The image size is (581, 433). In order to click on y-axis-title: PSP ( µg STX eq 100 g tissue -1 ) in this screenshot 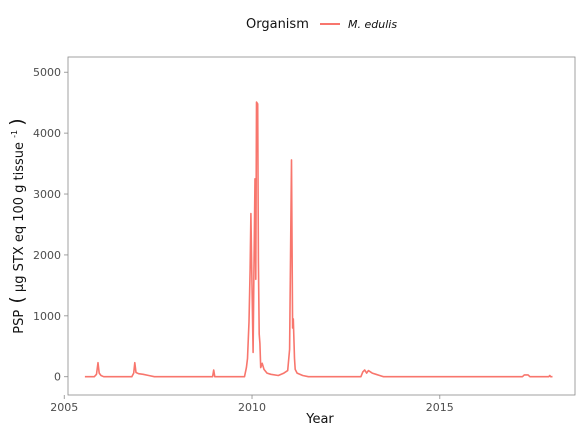, I will do `click(17, 225)`.